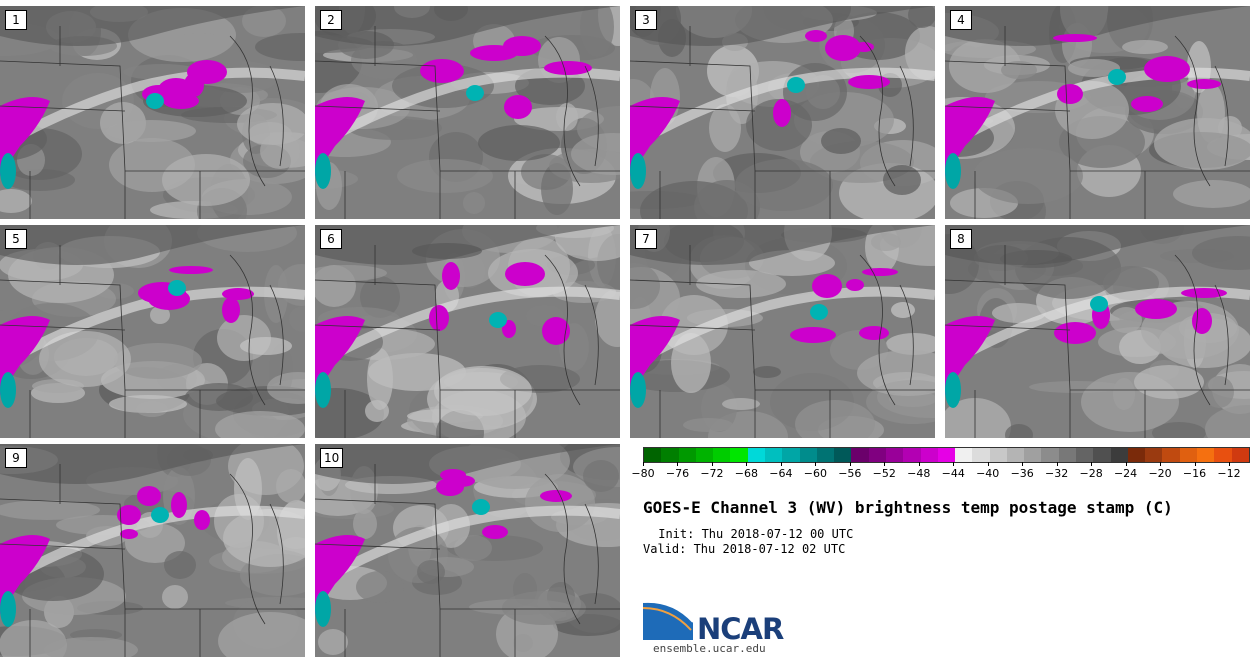  Describe the element at coordinates (781, 473) in the screenshot. I see `colorbar-tick-label: −64` at that location.